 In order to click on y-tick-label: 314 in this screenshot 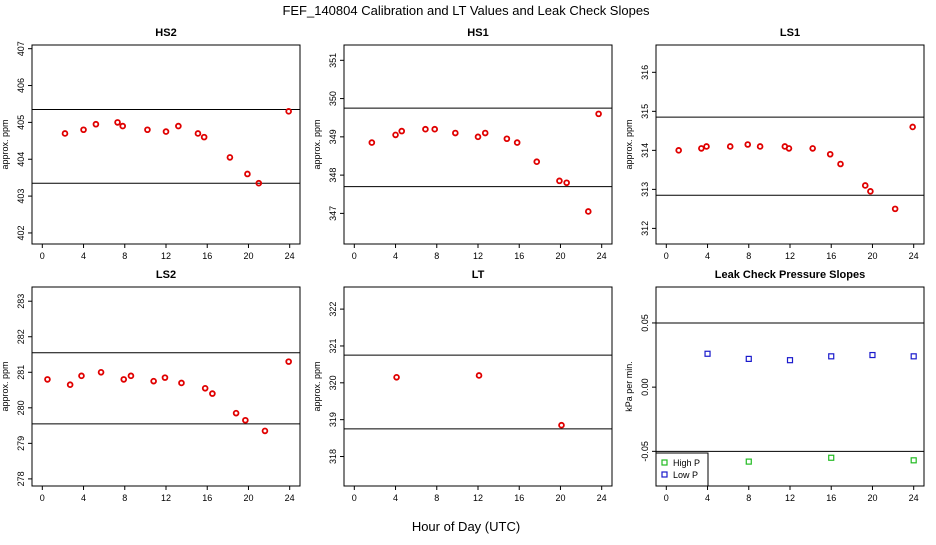, I will do `click(645, 150)`.